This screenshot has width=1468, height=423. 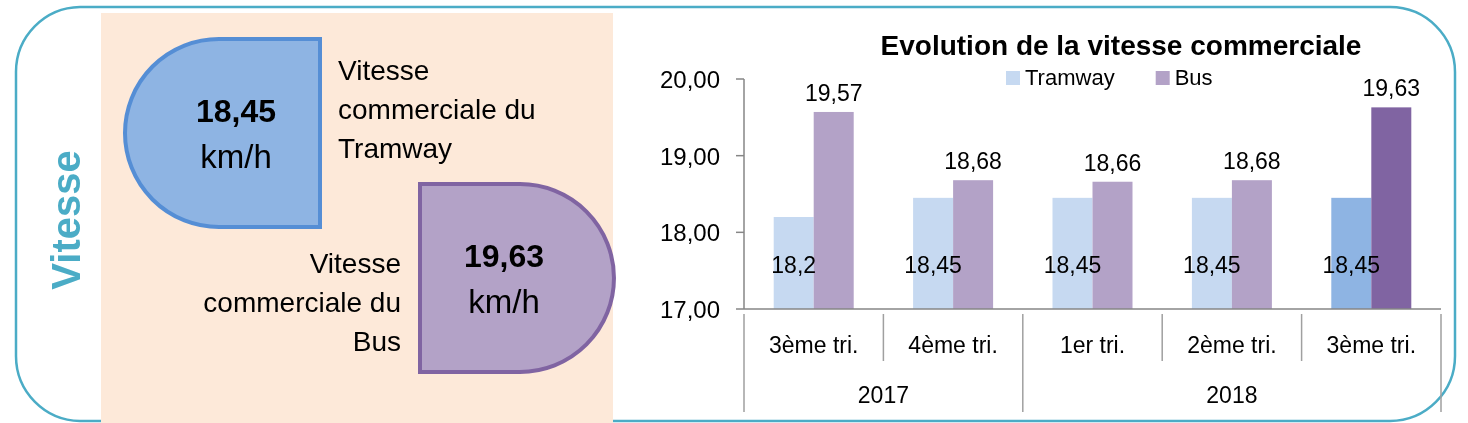 I want to click on text: Vitesse commerciale du Bus, so click(x=302, y=302).